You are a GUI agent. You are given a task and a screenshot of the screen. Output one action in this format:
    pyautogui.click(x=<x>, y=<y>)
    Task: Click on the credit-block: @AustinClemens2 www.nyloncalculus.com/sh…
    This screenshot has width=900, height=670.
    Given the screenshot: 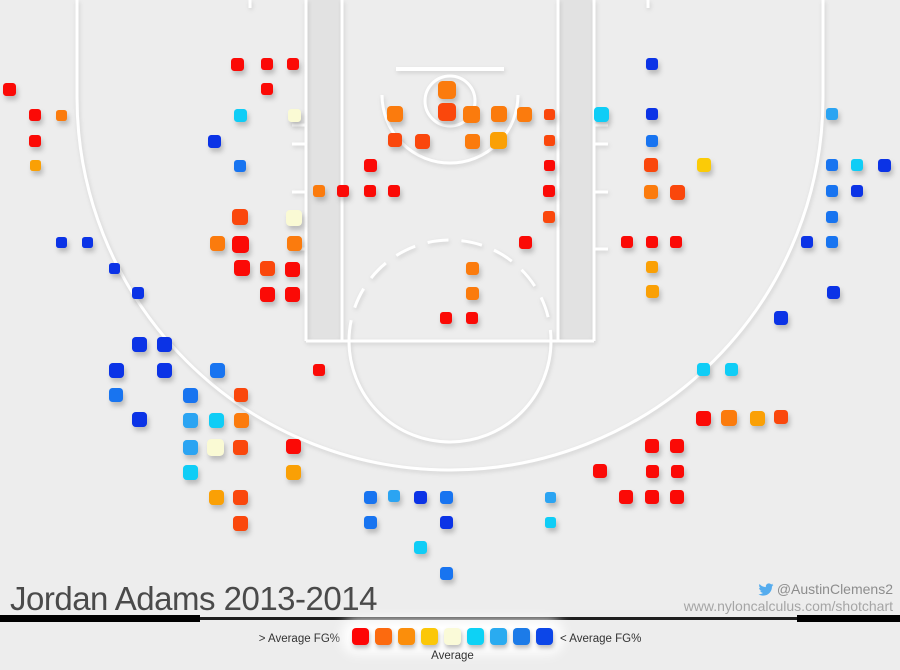 What is the action you would take?
    pyautogui.click(x=788, y=598)
    